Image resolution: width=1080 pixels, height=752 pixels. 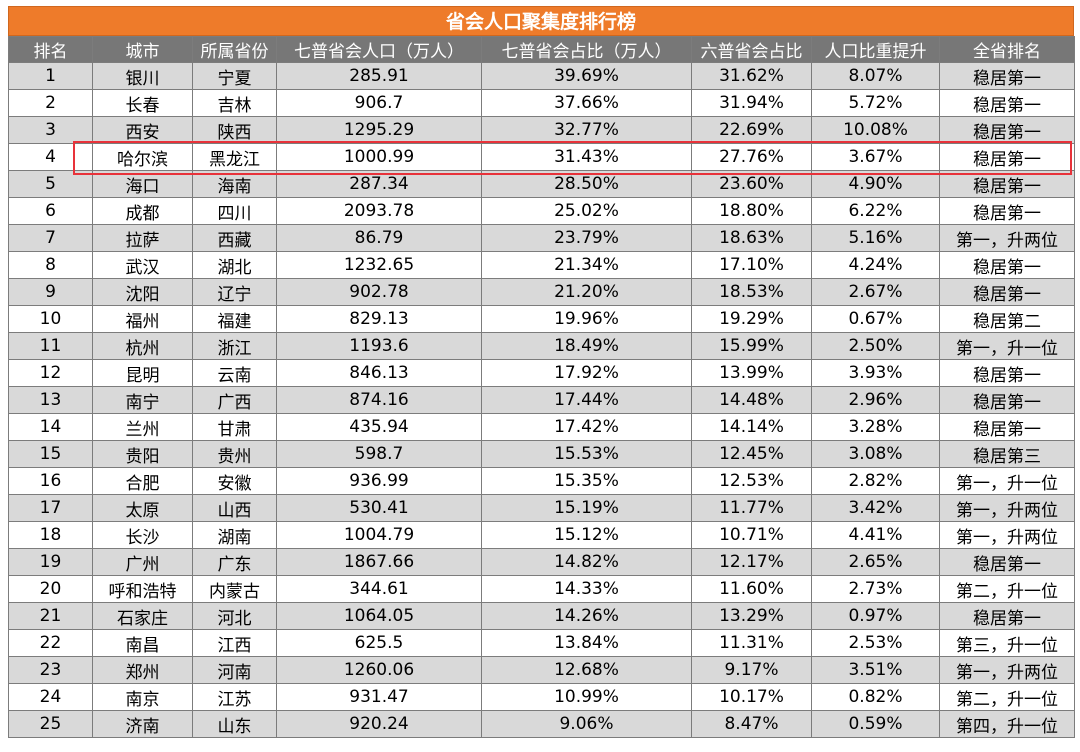 What do you see at coordinates (875, 589) in the screenshot?
I see `cell-share-increase: 2.73%` at bounding box center [875, 589].